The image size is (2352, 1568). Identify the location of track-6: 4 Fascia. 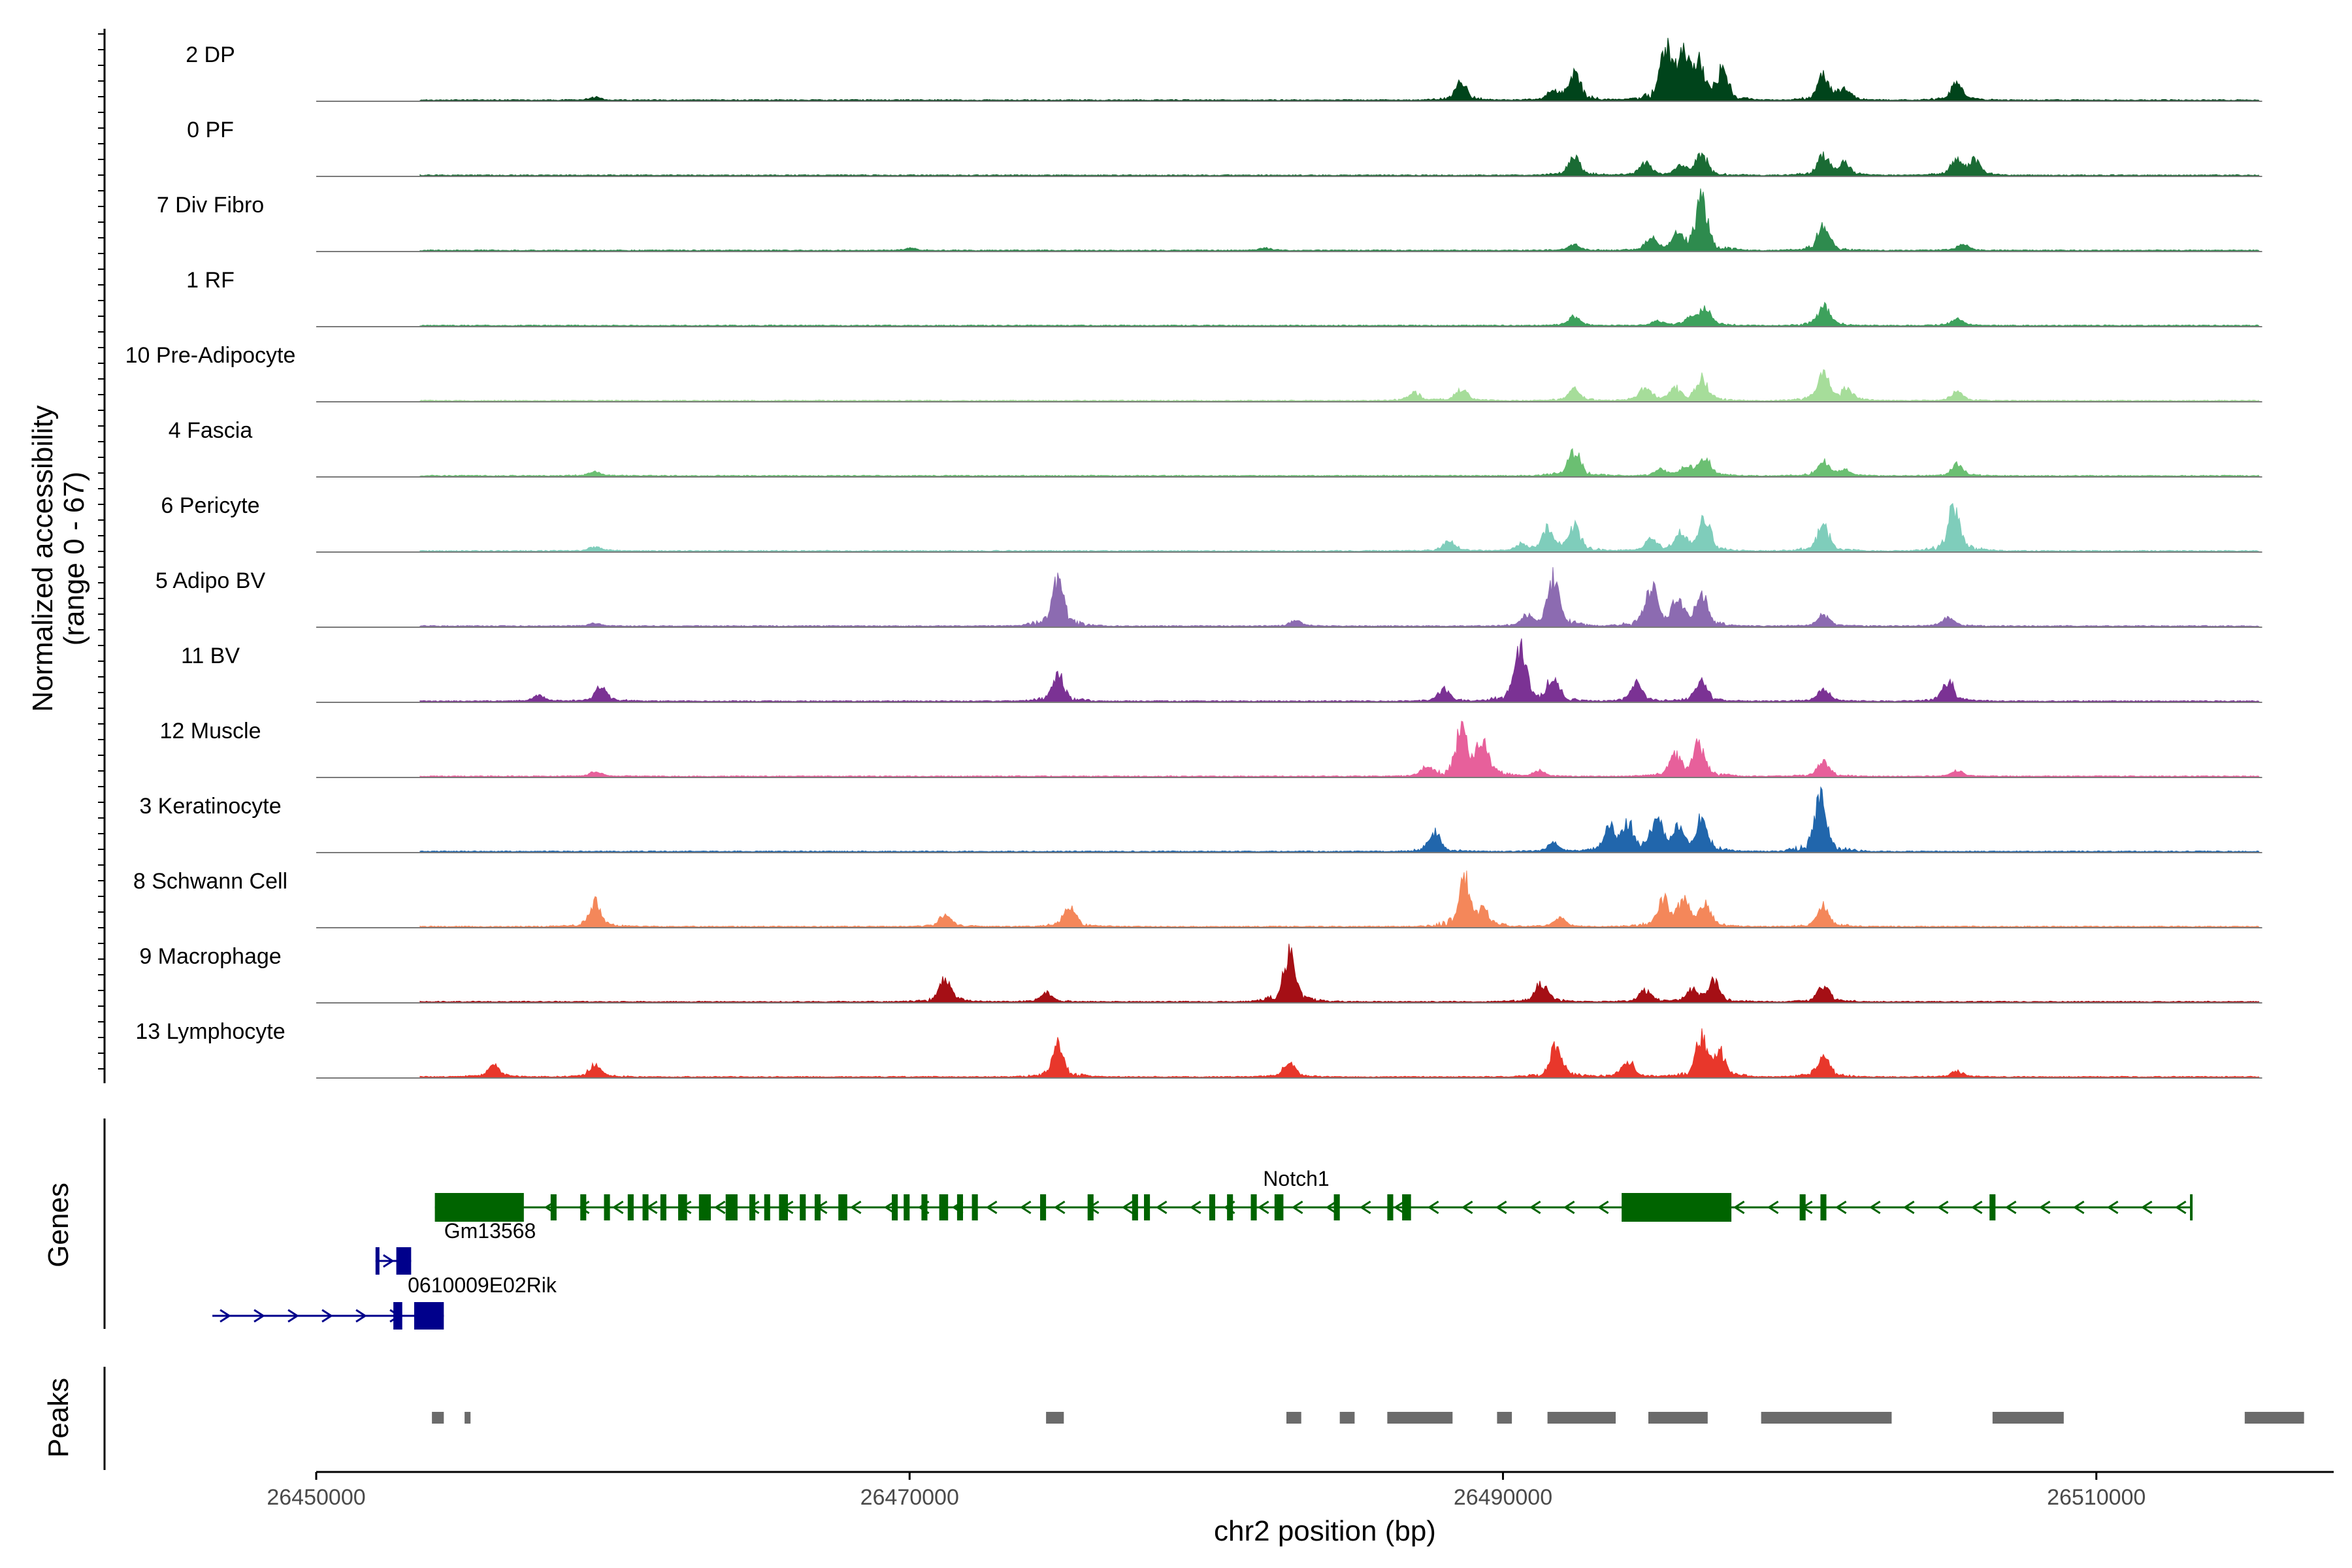
(1215, 448).